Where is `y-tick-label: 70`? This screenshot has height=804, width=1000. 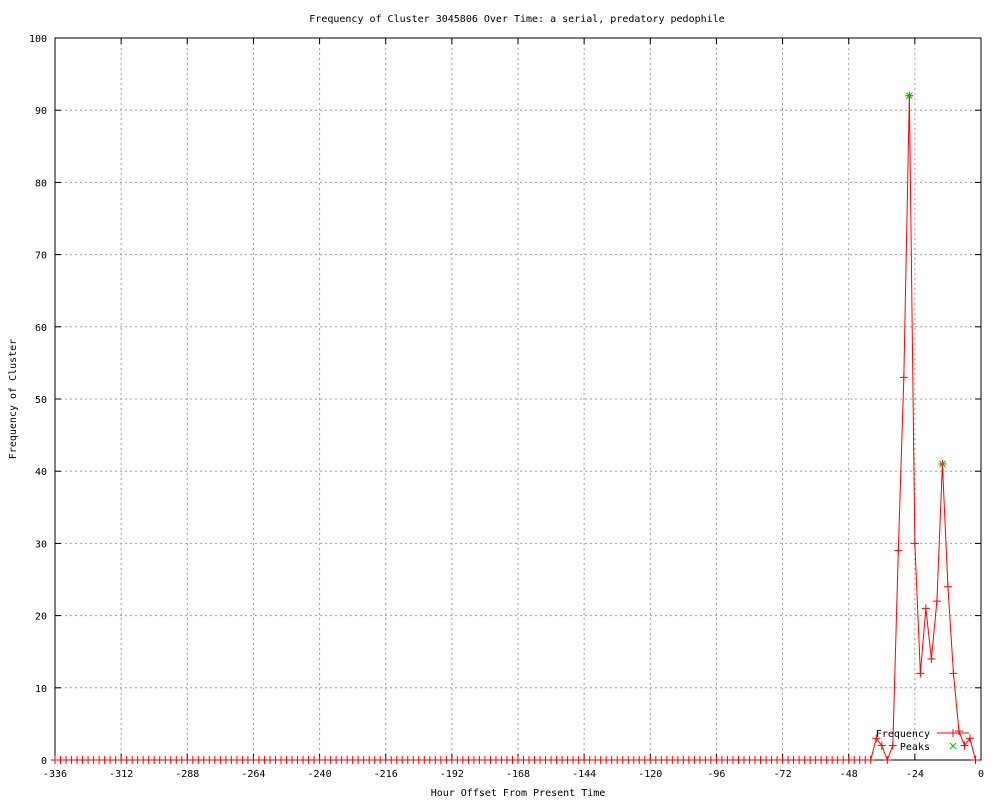 y-tick-label: 70 is located at coordinates (41, 256).